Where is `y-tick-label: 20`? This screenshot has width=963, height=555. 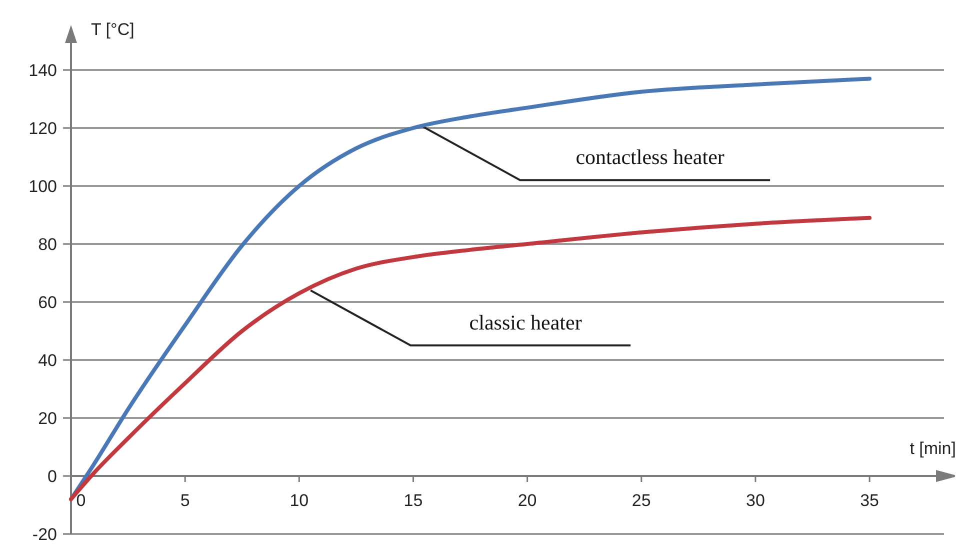 y-tick-label: 20 is located at coordinates (47, 418).